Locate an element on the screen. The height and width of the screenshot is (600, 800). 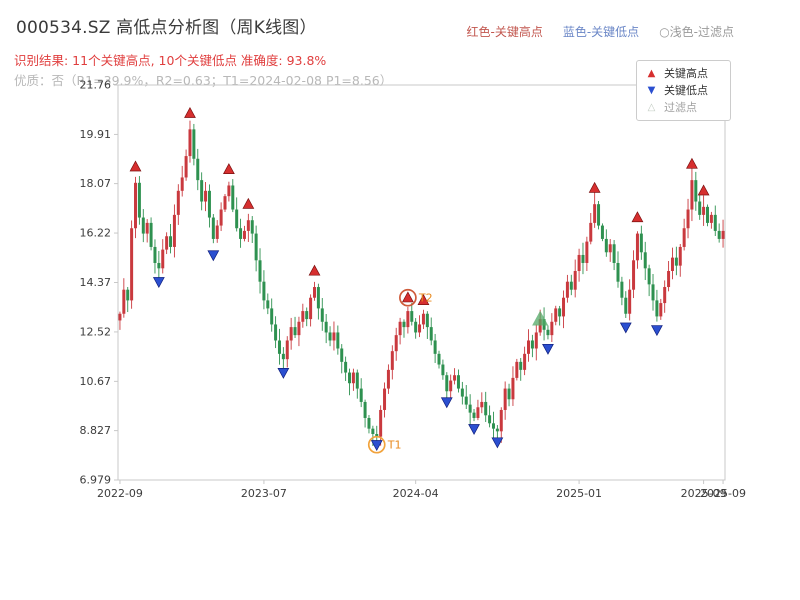
svg-text: 8.827 is located at coordinates (96, 430).